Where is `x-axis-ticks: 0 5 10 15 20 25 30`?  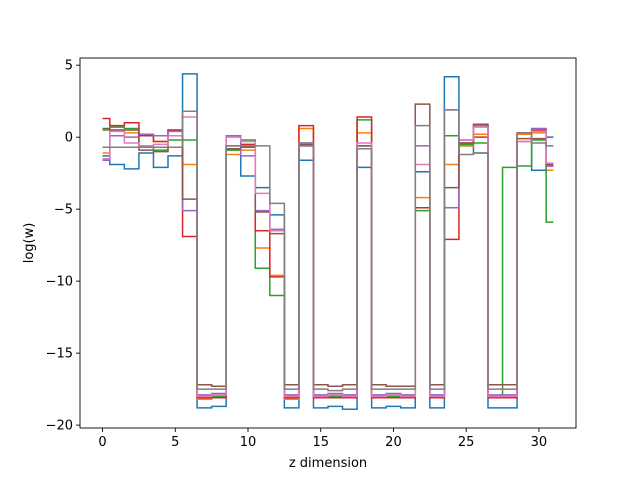
x-axis-ticks: 0 5 10 15 20 25 30 is located at coordinates (322, 439).